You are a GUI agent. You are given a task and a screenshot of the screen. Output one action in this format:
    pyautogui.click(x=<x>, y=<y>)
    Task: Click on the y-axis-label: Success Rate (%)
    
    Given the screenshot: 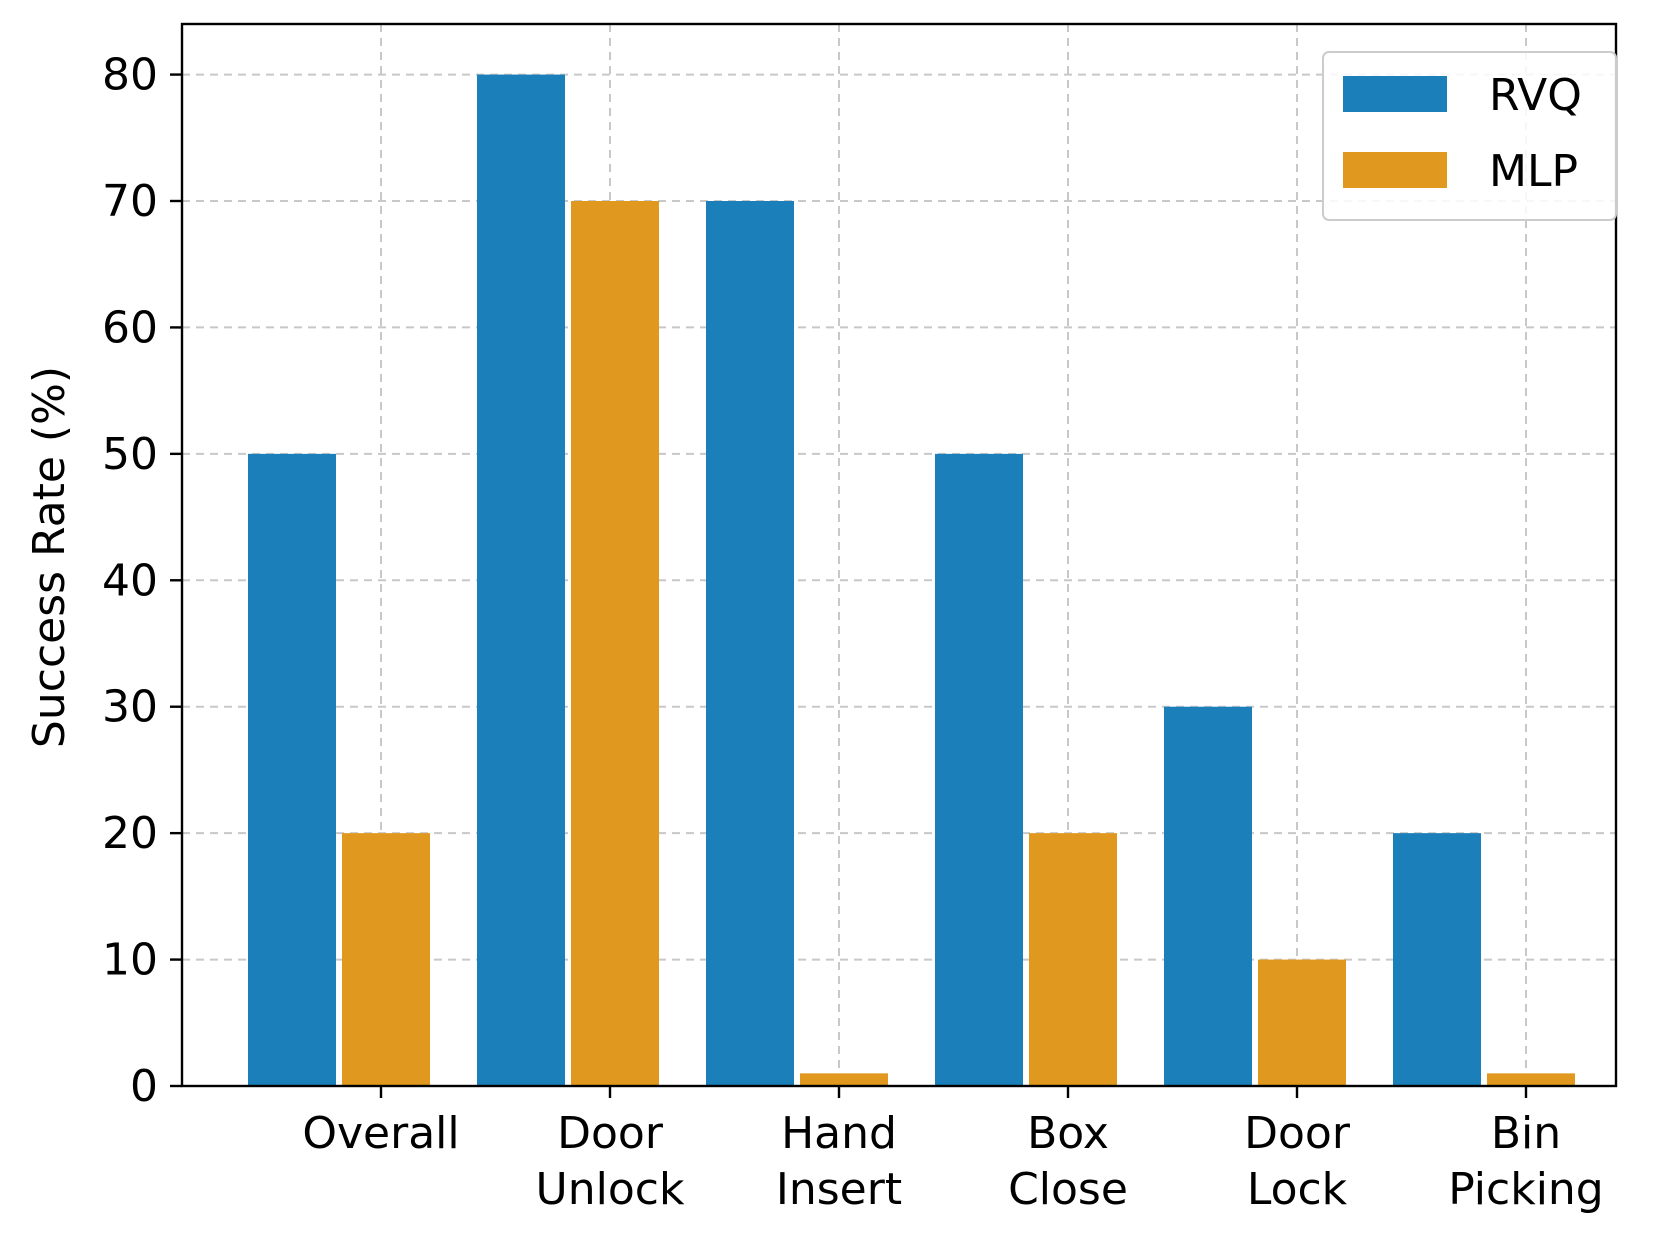 What is the action you would take?
    pyautogui.click(x=49, y=557)
    